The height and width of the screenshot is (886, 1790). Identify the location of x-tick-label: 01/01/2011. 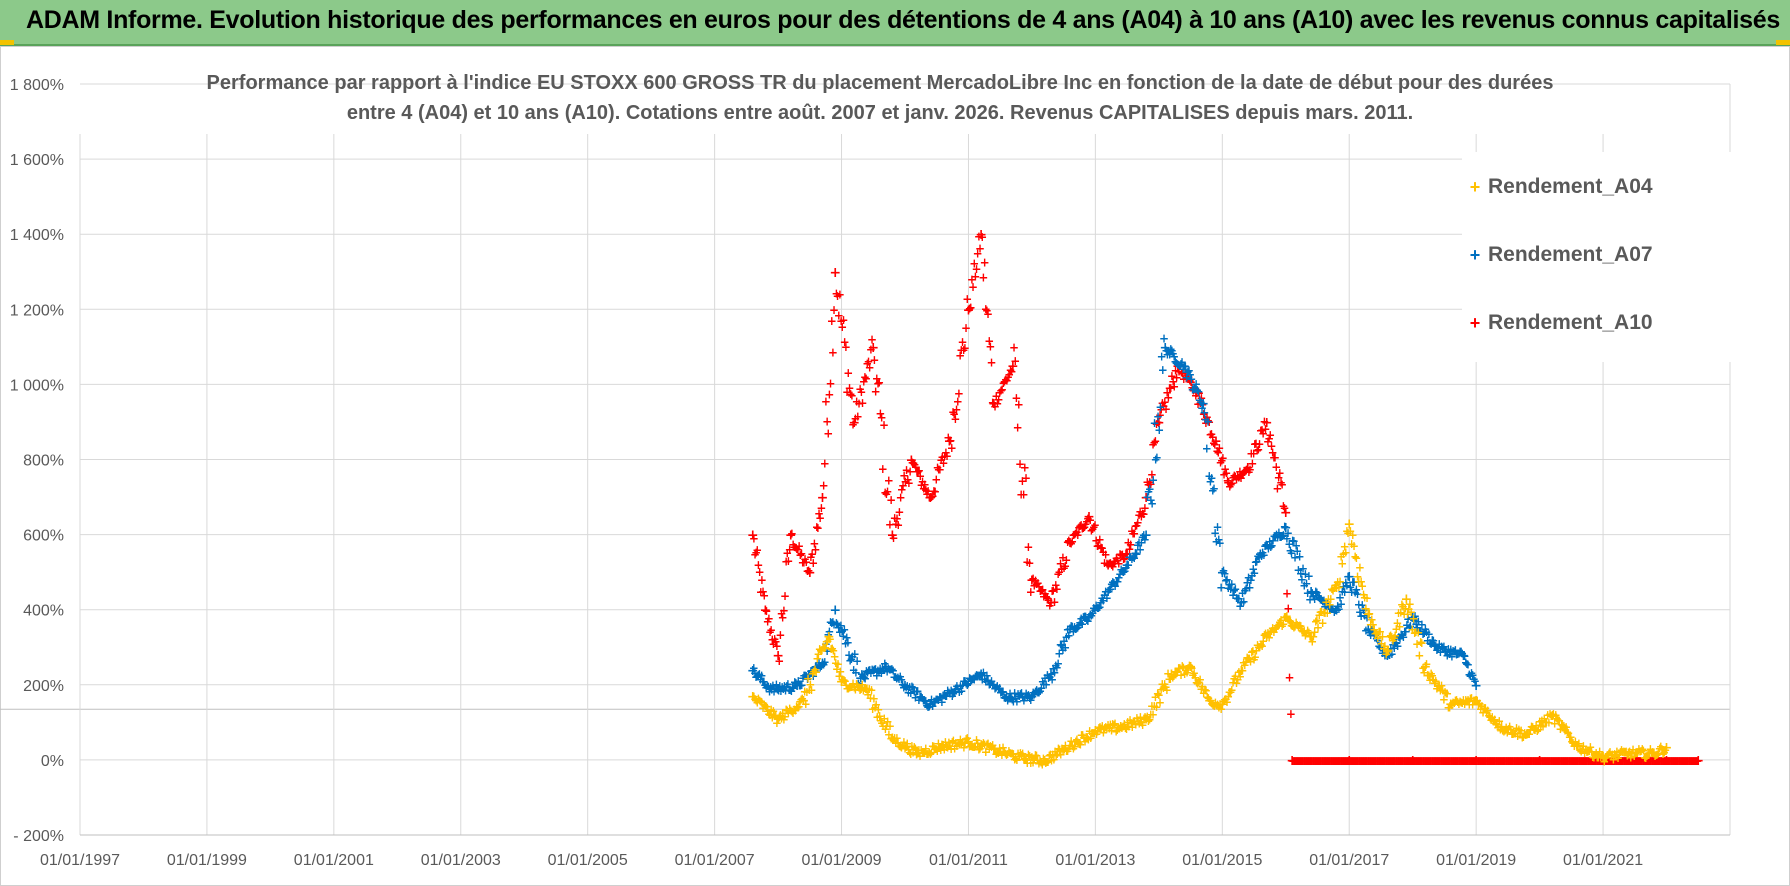
(968, 860).